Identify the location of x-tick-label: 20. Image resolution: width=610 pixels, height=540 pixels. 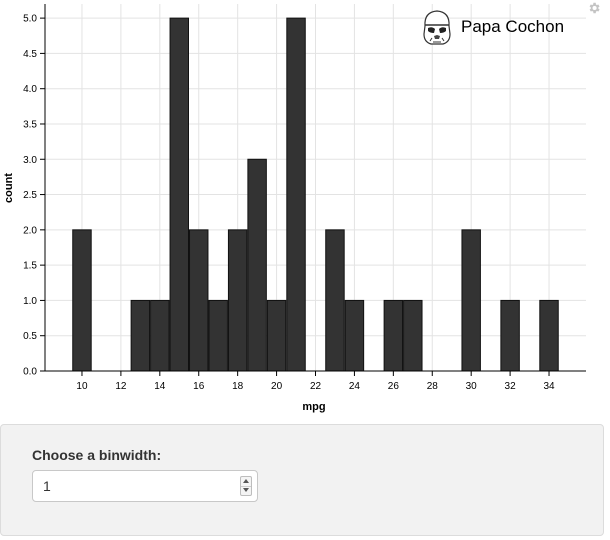
(277, 386).